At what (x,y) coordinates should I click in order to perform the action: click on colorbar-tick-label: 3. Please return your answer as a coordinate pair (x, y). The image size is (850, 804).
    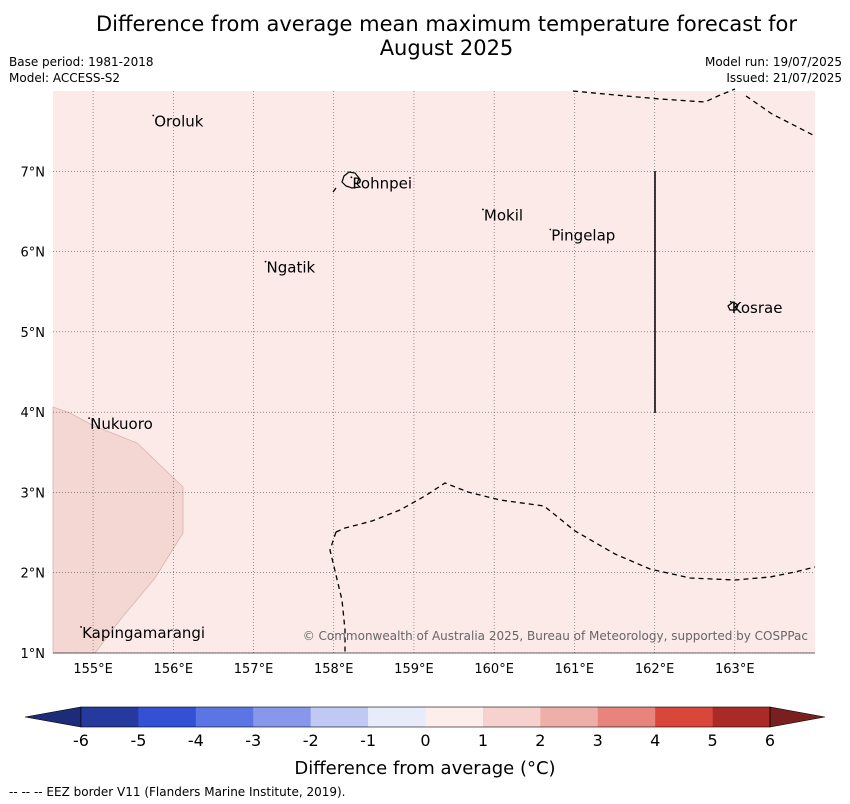
    Looking at the image, I should click on (598, 740).